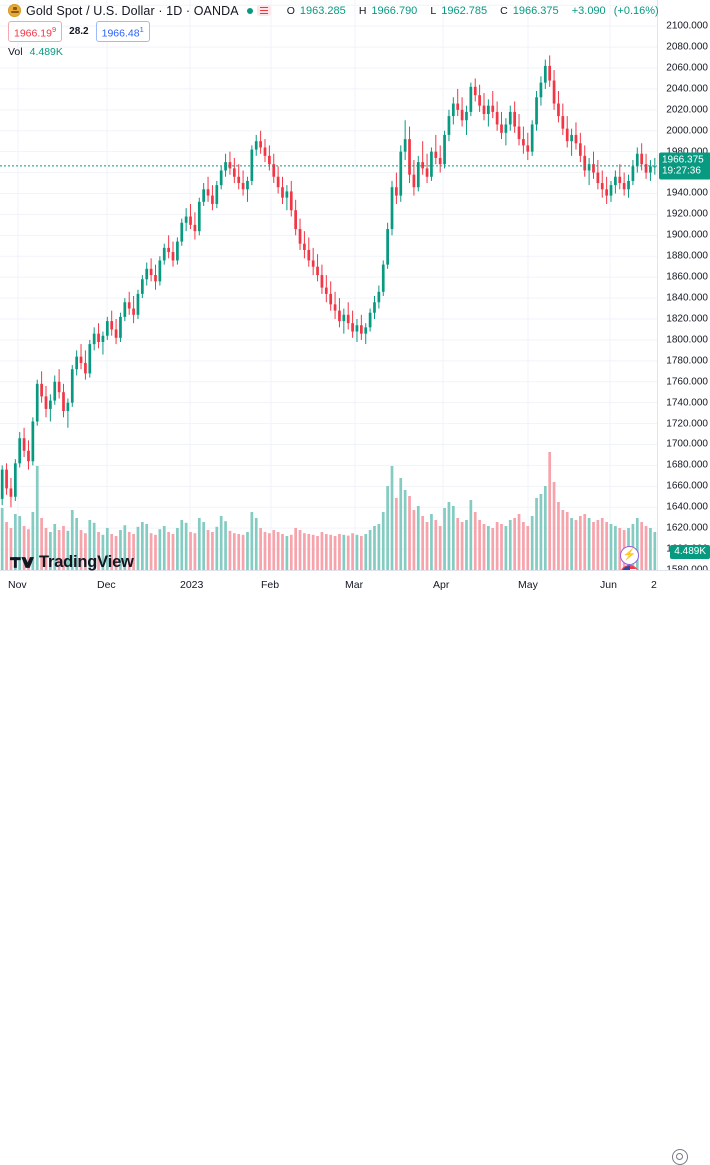  I want to click on last-price-value: 1966.375, so click(683, 160).